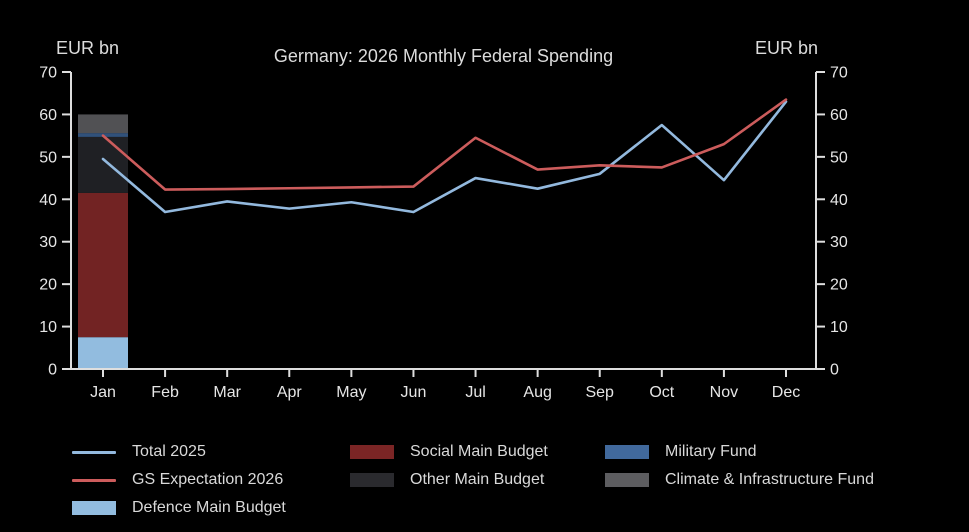 The width and height of the screenshot is (969, 532). What do you see at coordinates (48, 73) in the screenshot?
I see `left-axis-tick-label: 70` at bounding box center [48, 73].